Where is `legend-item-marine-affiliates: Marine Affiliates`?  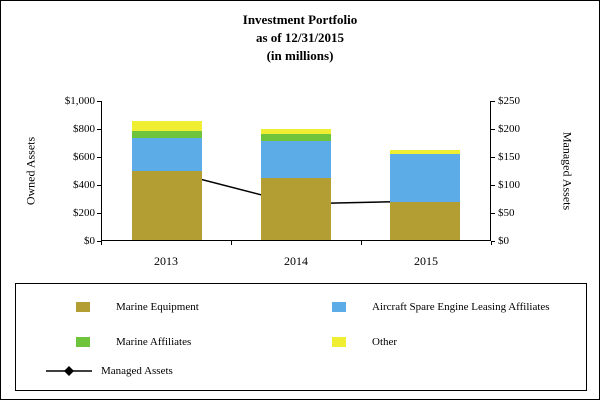 legend-item-marine-affiliates: Marine Affiliates is located at coordinates (133, 342).